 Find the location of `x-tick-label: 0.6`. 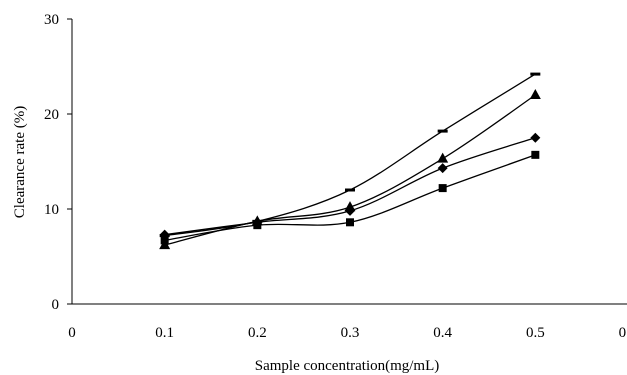

x-tick-label: 0.6 is located at coordinates (623, 333).